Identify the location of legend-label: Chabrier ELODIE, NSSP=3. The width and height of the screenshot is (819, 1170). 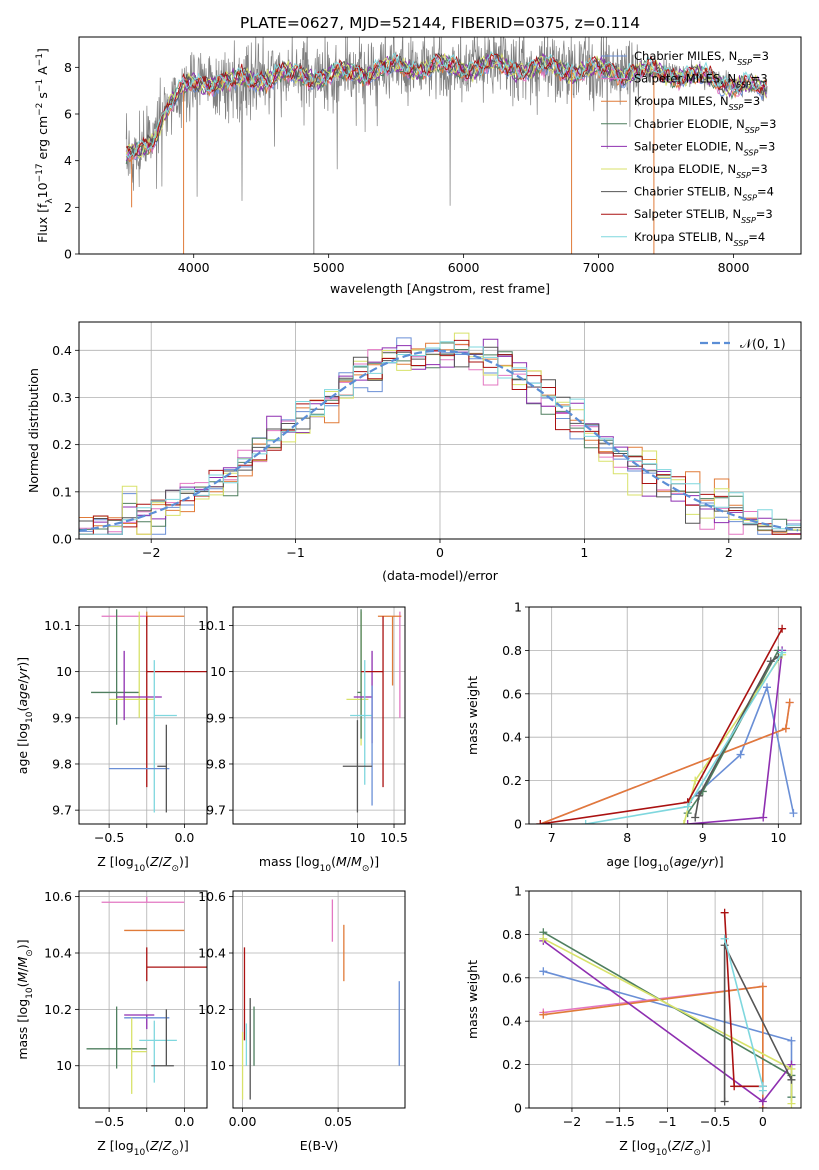
(705, 126).